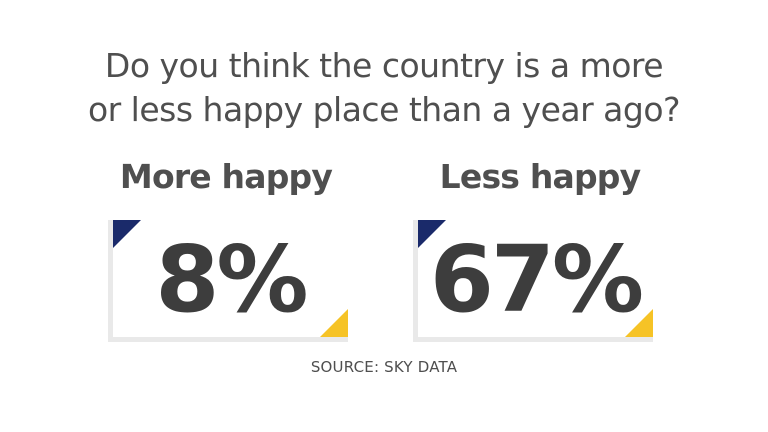 This screenshot has width=768, height=432. Describe the element at coordinates (384, 65) in the screenshot. I see `title-line-1: Do you think the country is a more` at that location.